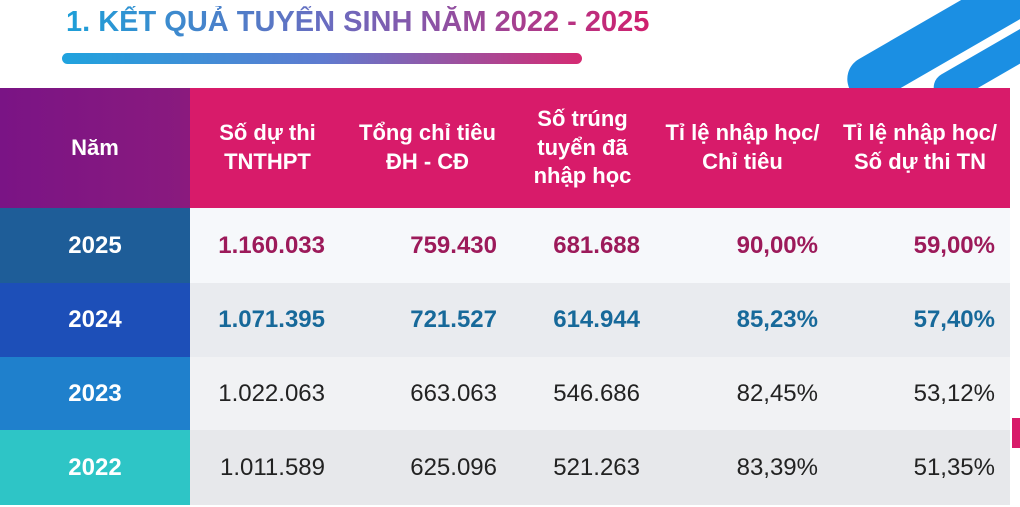 Image resolution: width=1020 pixels, height=507 pixels. What do you see at coordinates (954, 467) in the screenshot?
I see `value-cell: 51,35%` at bounding box center [954, 467].